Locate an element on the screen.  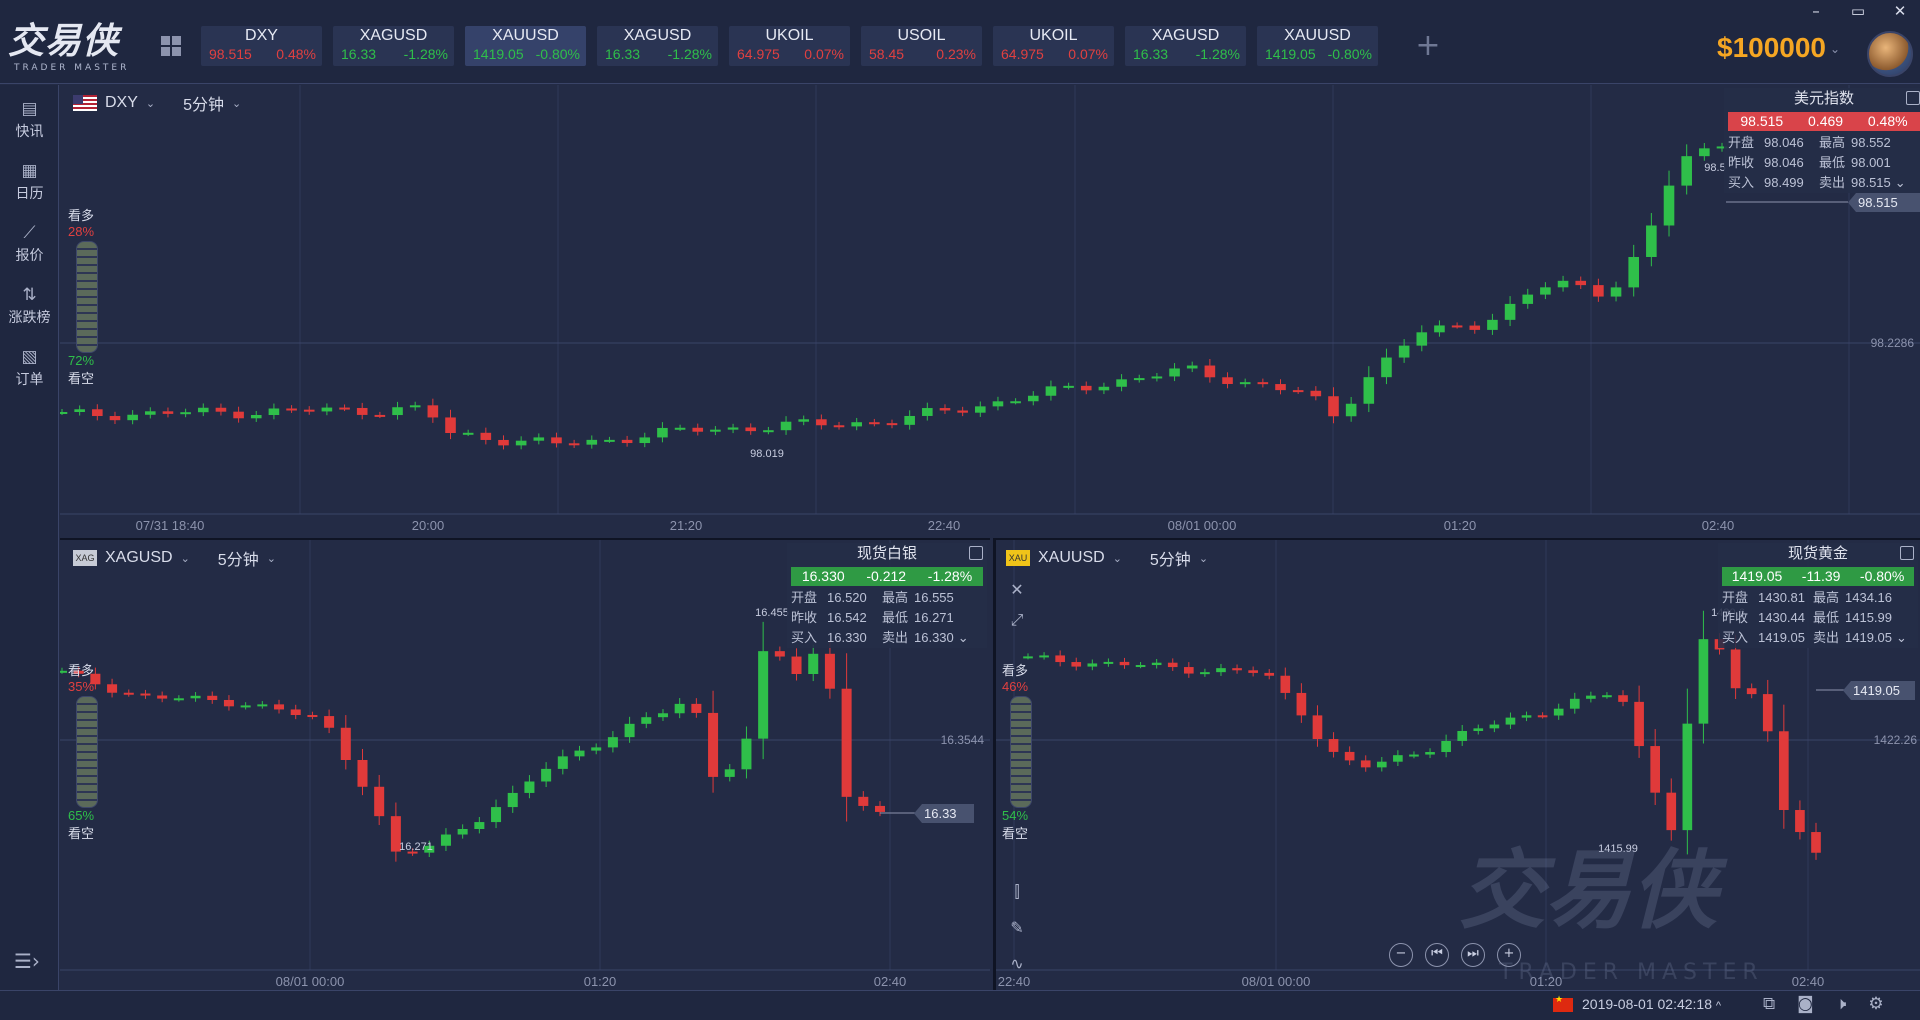
instrument-name: 美元指数 is located at coordinates (1823, 98).